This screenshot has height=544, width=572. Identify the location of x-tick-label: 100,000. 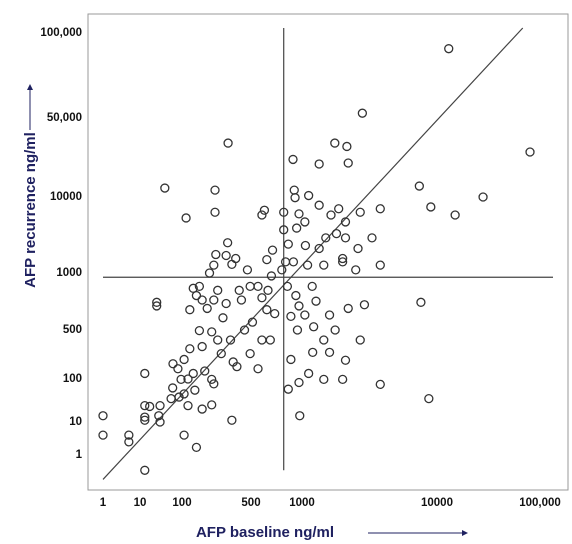
(540, 503).